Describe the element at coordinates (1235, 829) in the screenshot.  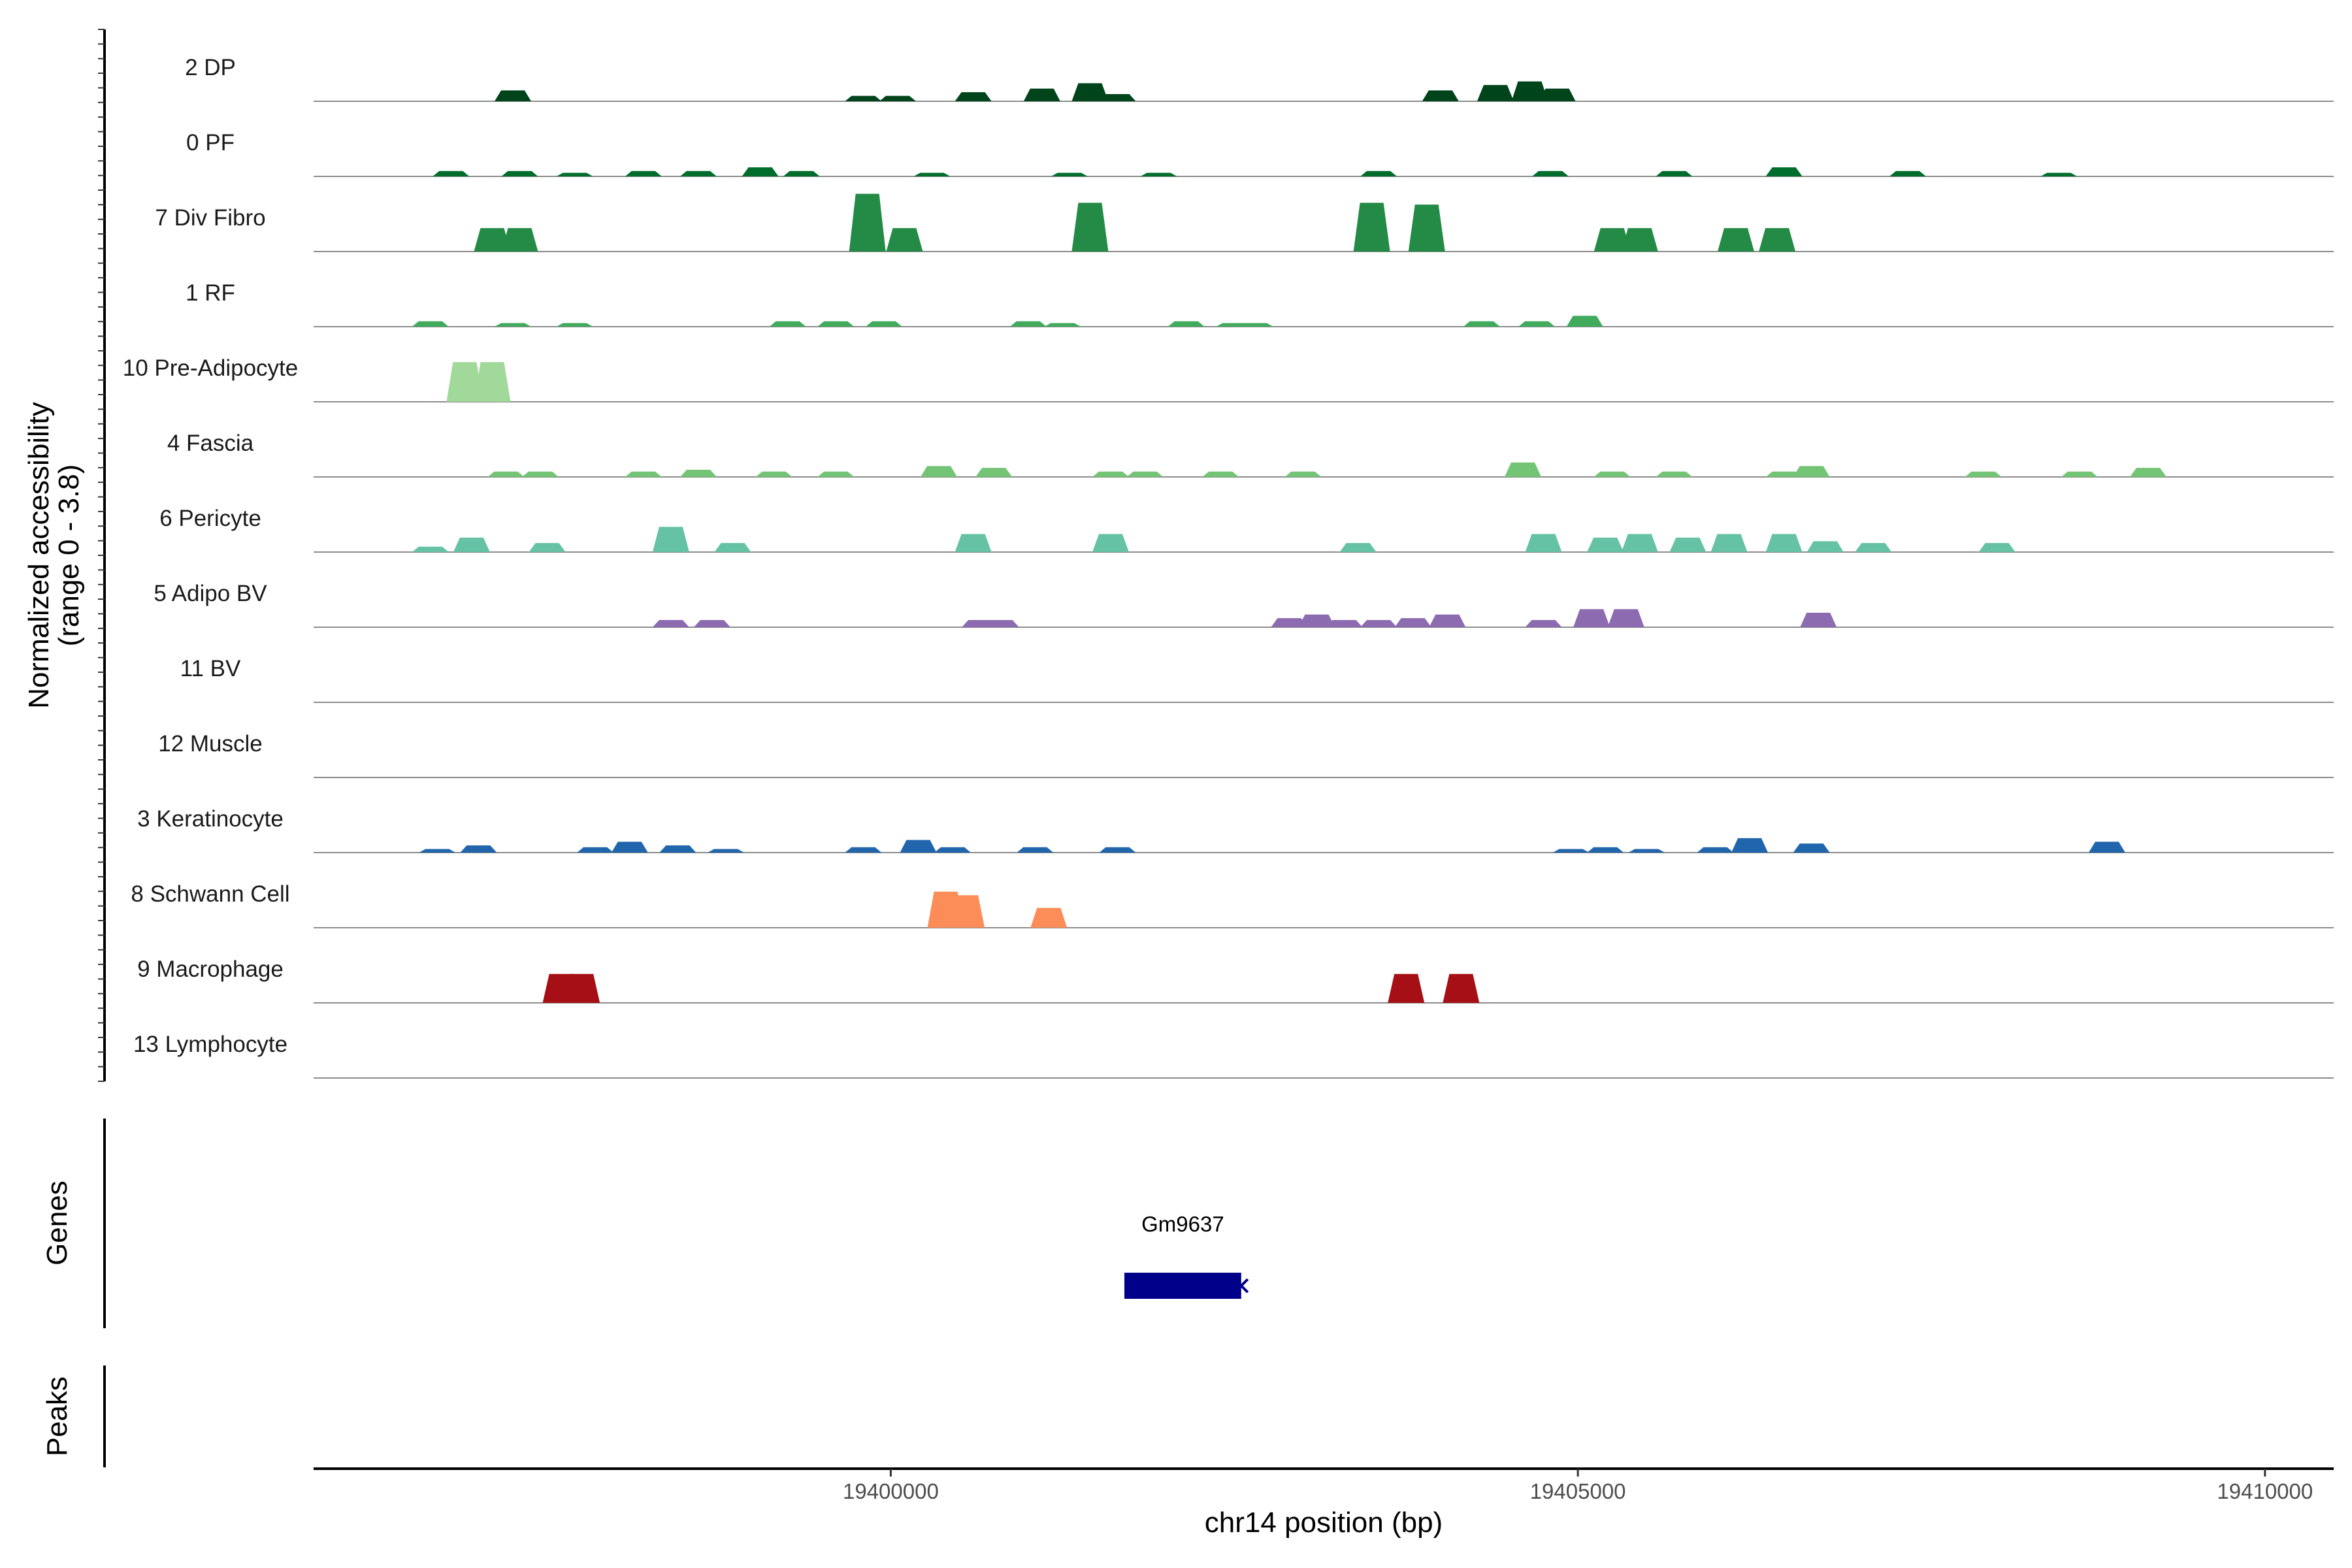
I see `track: 3 Keratinocyte` at that location.